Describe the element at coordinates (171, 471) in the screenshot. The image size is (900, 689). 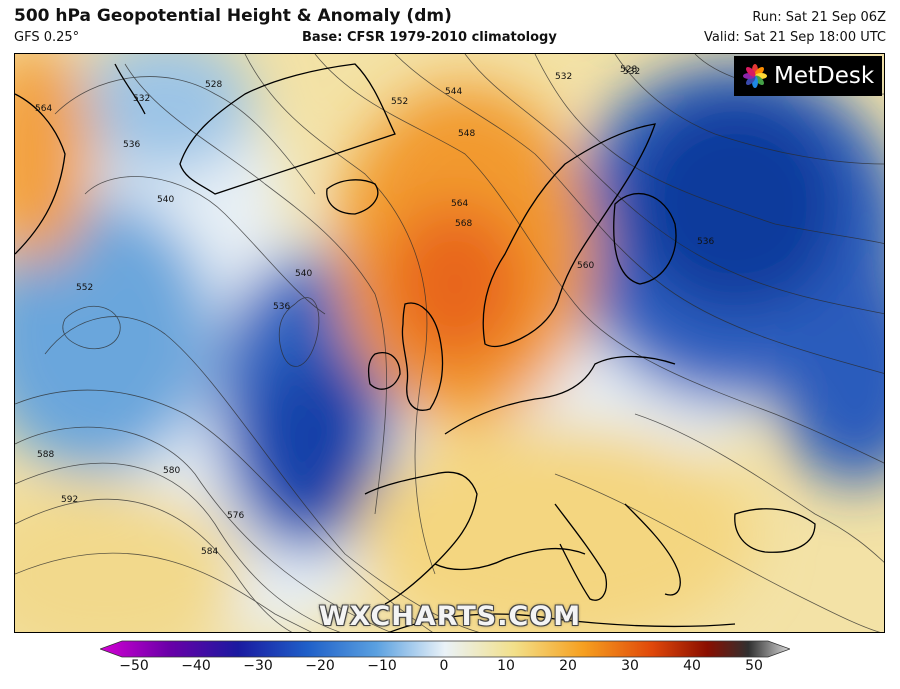
I see `contour-label: 580` at that location.